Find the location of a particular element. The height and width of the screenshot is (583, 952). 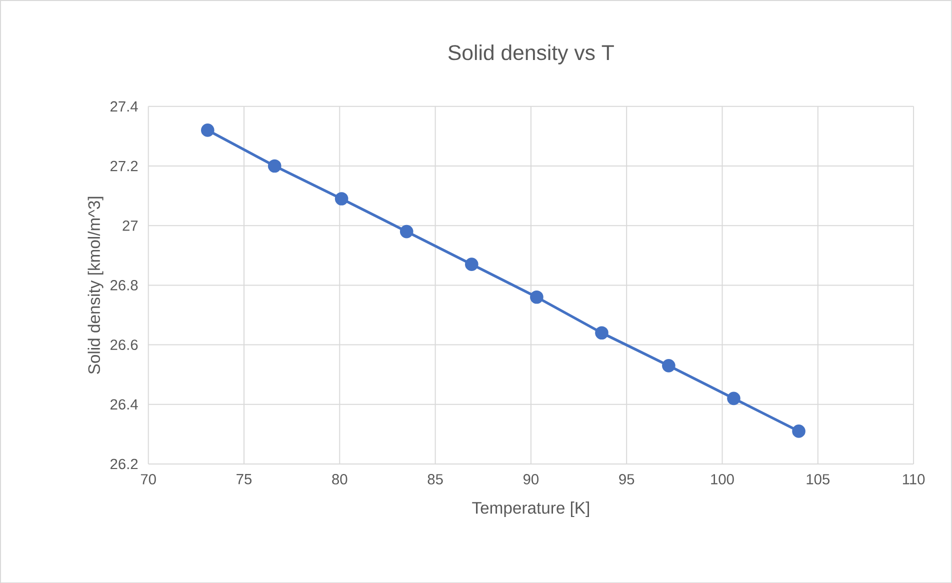

x-tick-label: 85 is located at coordinates (435, 479).